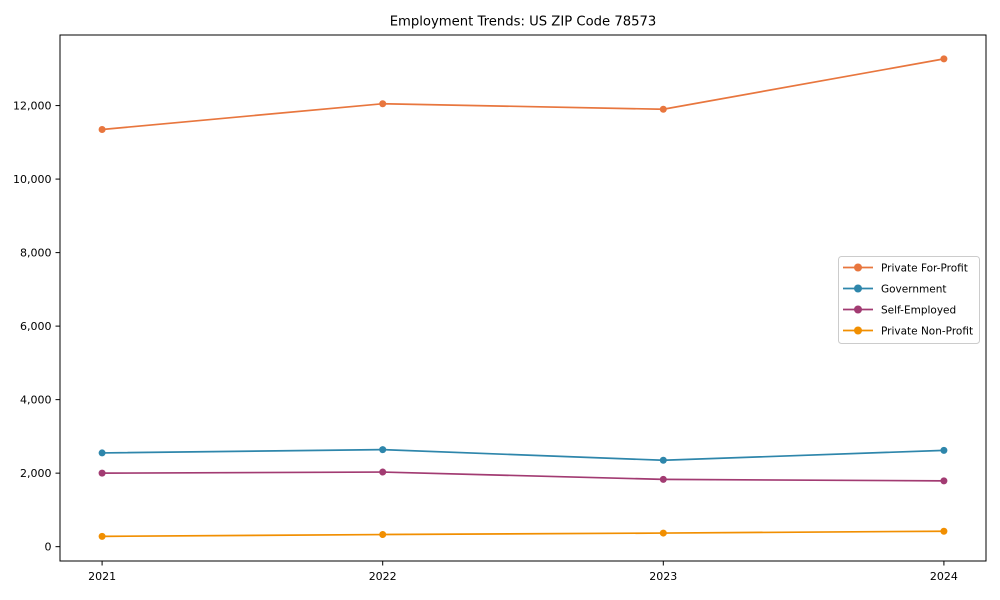 This screenshot has height=600, width=1000. Describe the element at coordinates (924, 268) in the screenshot. I see `legend-label: Private For-Profit` at that location.